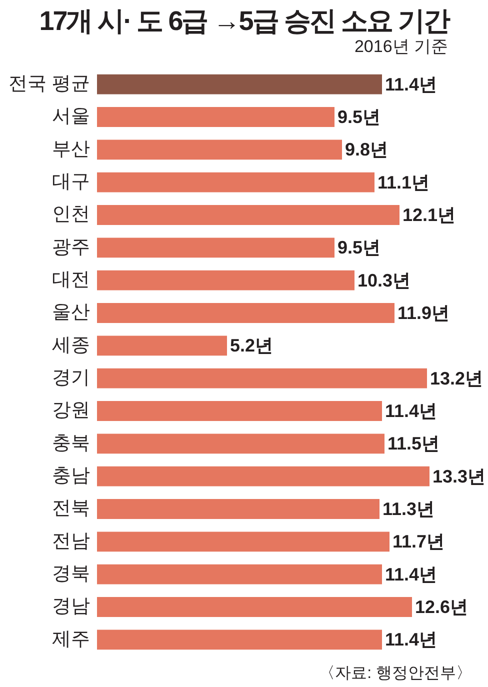  Describe the element at coordinates (71, 443) in the screenshot. I see `y-tick-label: 충북` at that location.